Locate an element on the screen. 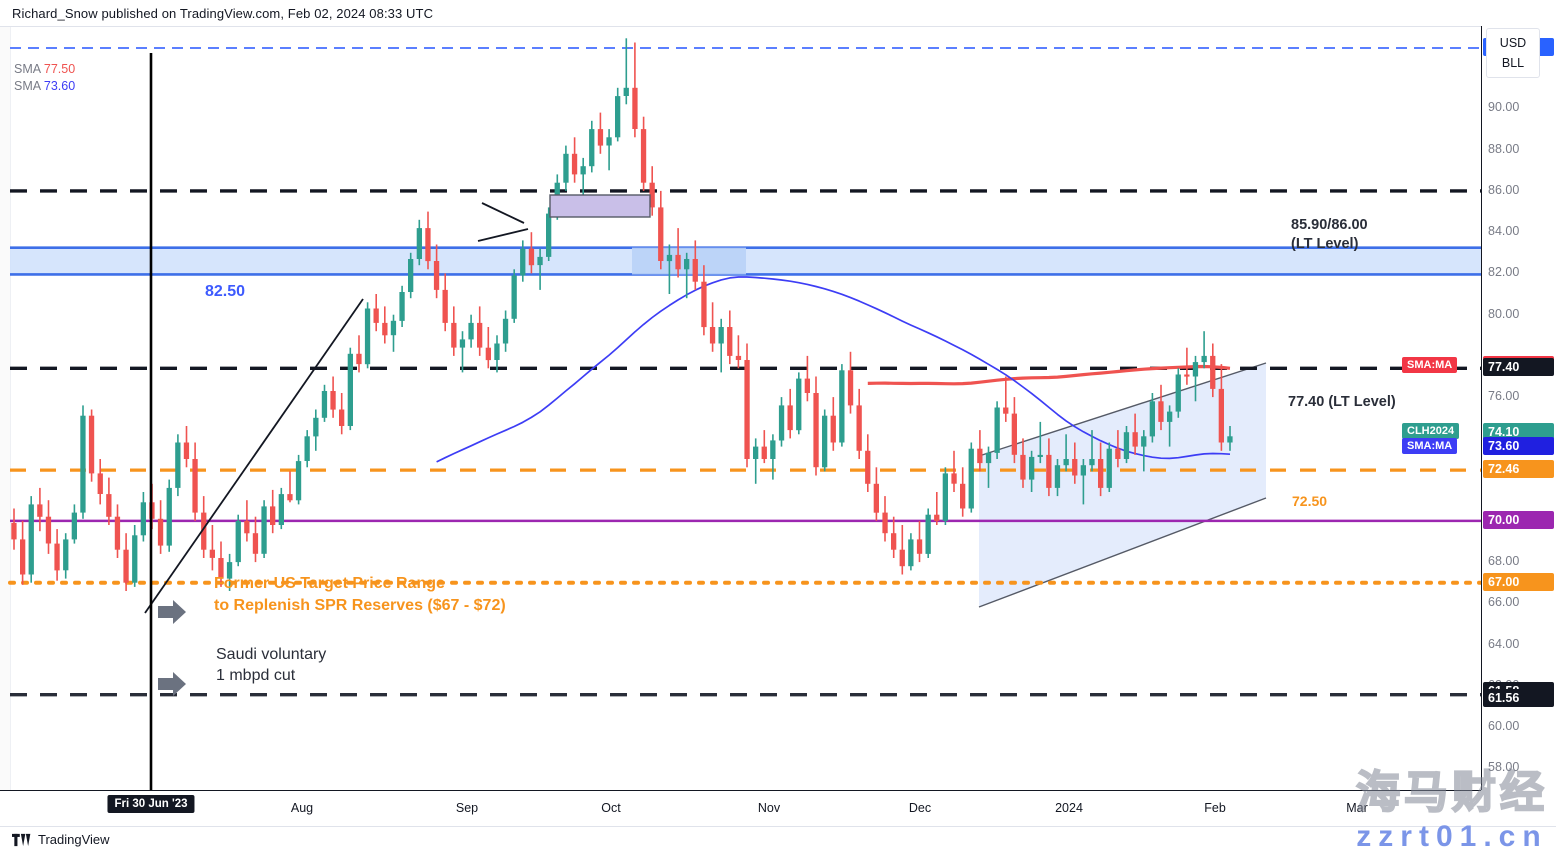 The image size is (1556, 857). series-tag-sma-slow: SMA:MA is located at coordinates (1430, 445).